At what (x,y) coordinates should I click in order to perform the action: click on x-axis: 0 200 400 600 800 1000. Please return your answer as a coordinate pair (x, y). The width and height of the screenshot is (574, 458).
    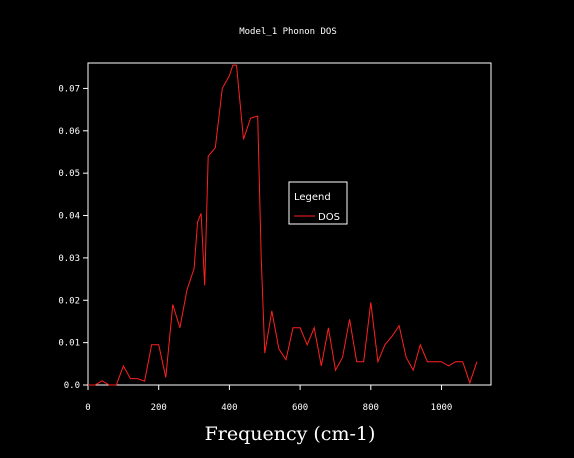
    Looking at the image, I should click on (268, 399).